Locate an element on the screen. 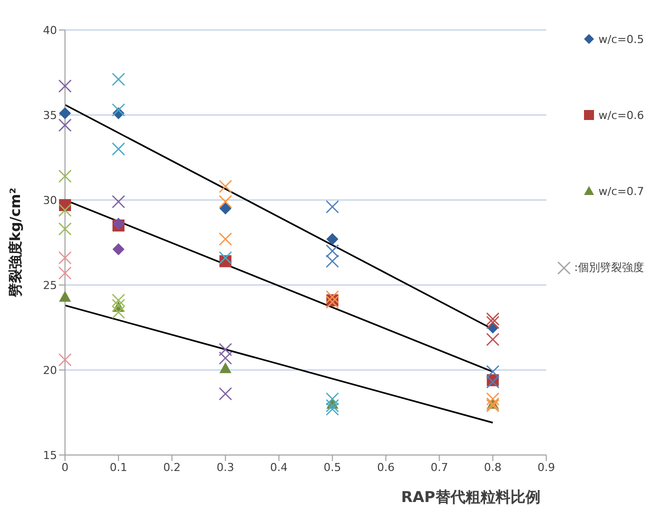 The height and width of the screenshot is (510, 648). y-tick-label: 15 is located at coordinates (50, 455).